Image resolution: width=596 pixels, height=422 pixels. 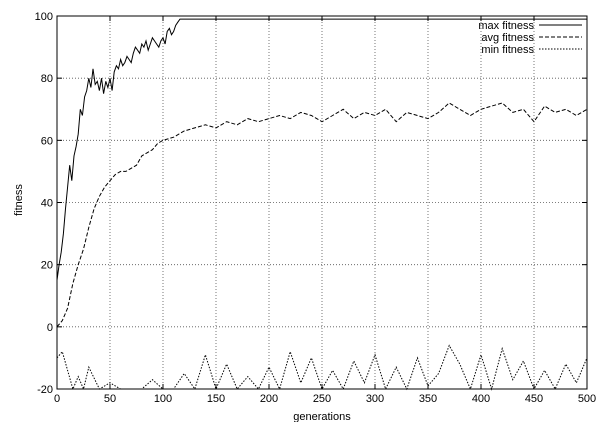 What do you see at coordinates (506, 26) in the screenshot?
I see `legend-label: max fitness` at bounding box center [506, 26].